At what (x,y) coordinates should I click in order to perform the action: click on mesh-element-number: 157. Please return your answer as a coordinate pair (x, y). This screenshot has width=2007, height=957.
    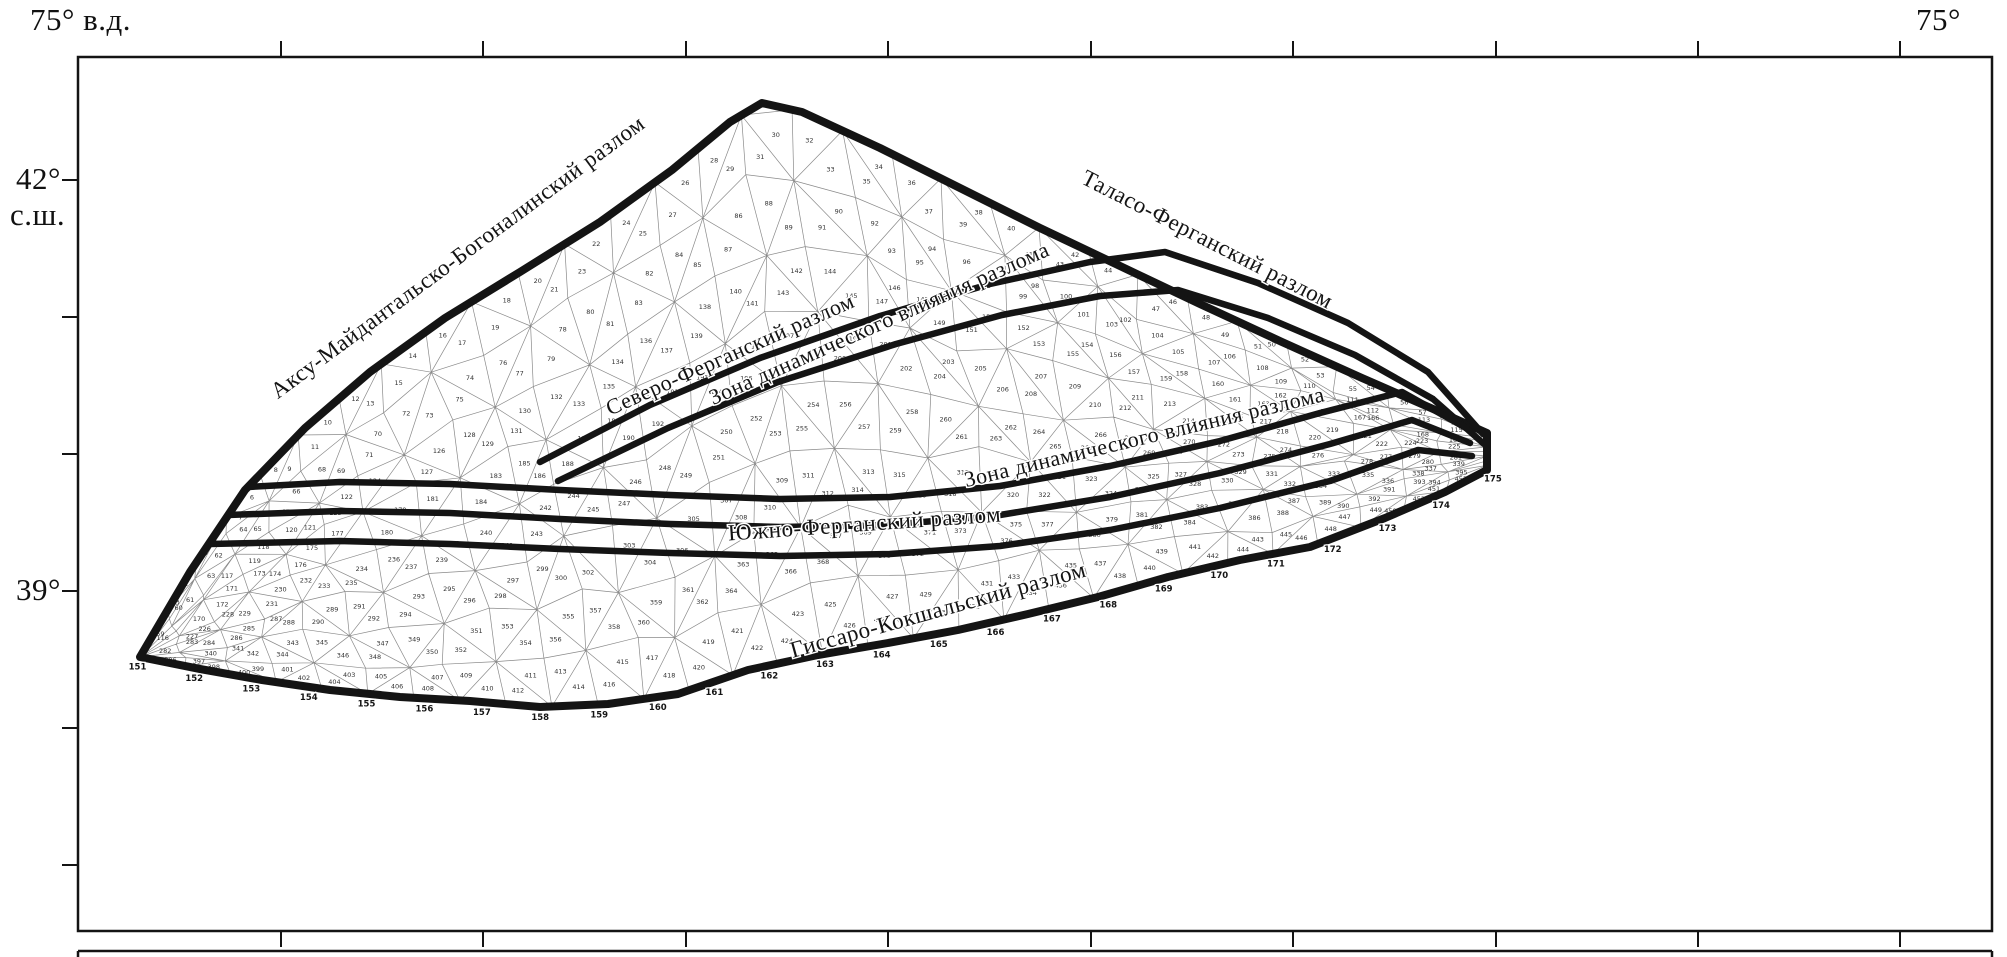
    Looking at the image, I should click on (1134, 372).